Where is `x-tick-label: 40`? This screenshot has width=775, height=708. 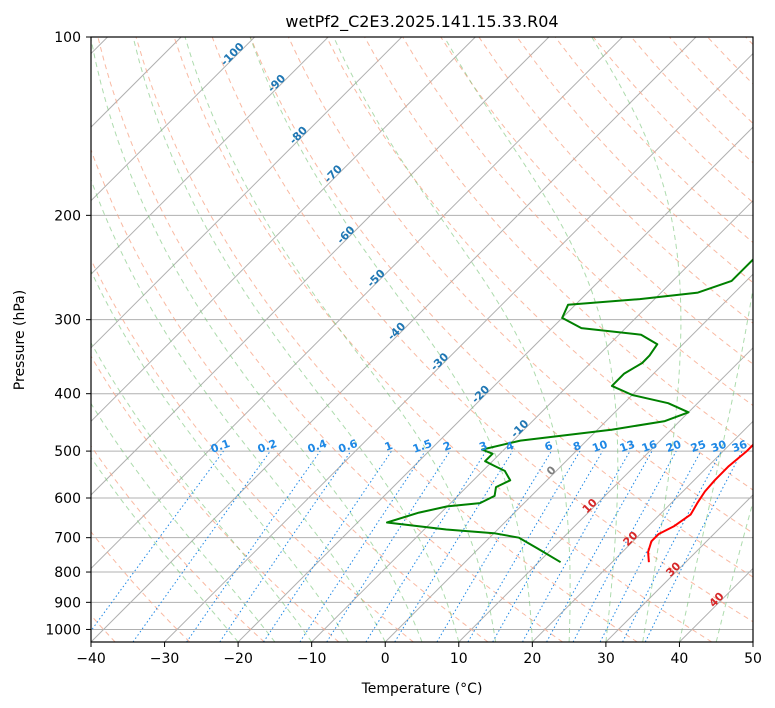
x-tick-label: 40 is located at coordinates (680, 659).